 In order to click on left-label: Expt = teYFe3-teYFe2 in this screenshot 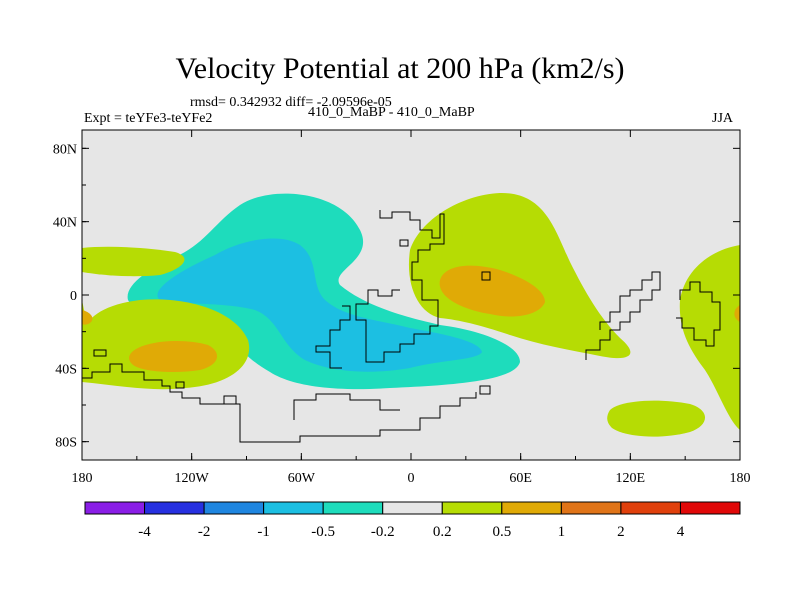, I will do `click(148, 118)`.